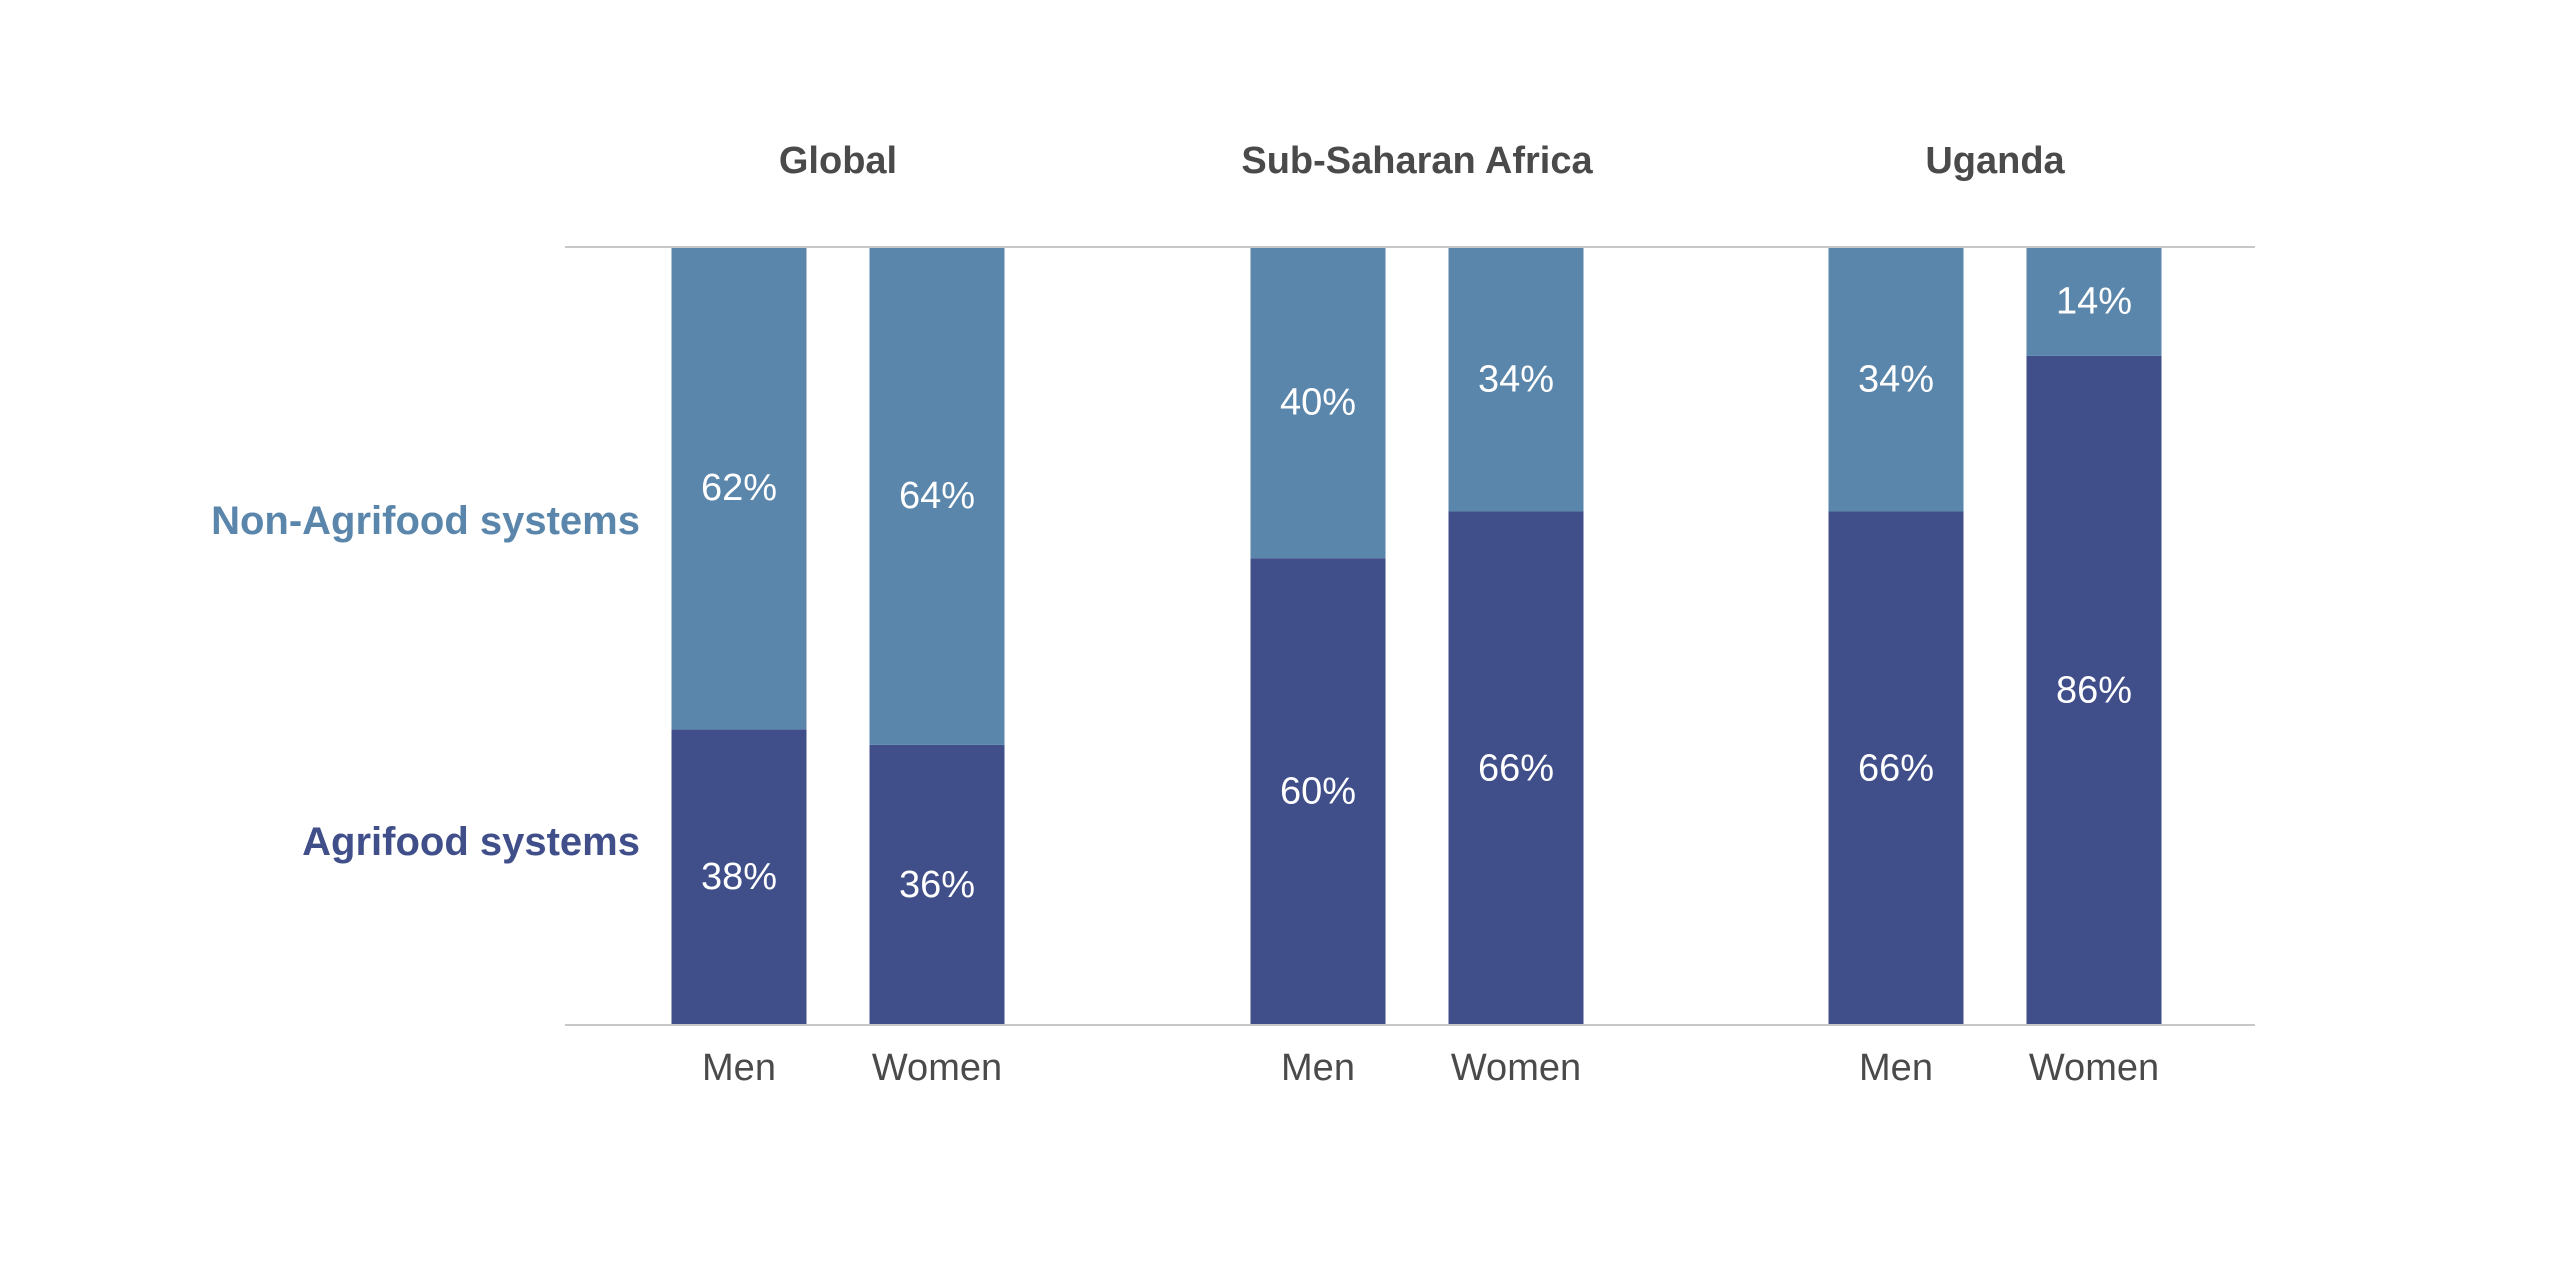  What do you see at coordinates (471, 842) in the screenshot?
I see `legend-label: Agrifood systems` at bounding box center [471, 842].